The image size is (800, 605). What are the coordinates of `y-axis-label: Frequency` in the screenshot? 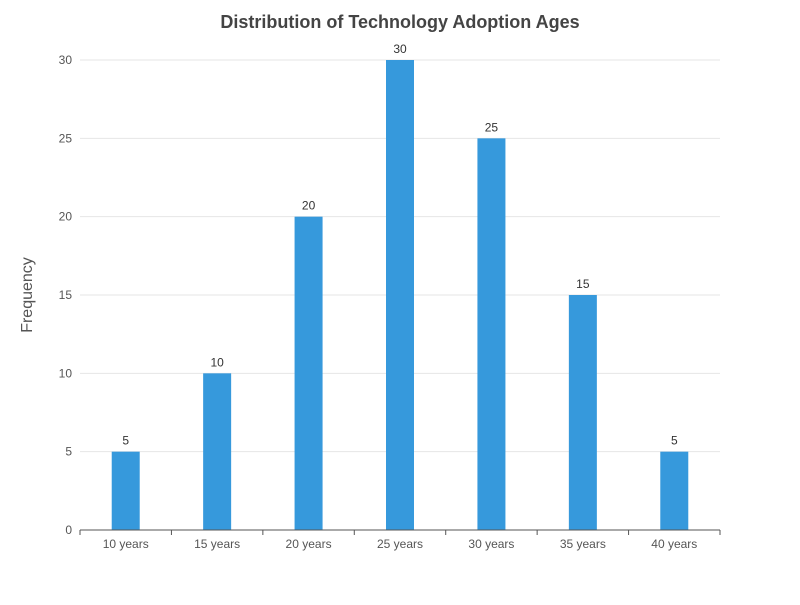 It's located at (27, 295).